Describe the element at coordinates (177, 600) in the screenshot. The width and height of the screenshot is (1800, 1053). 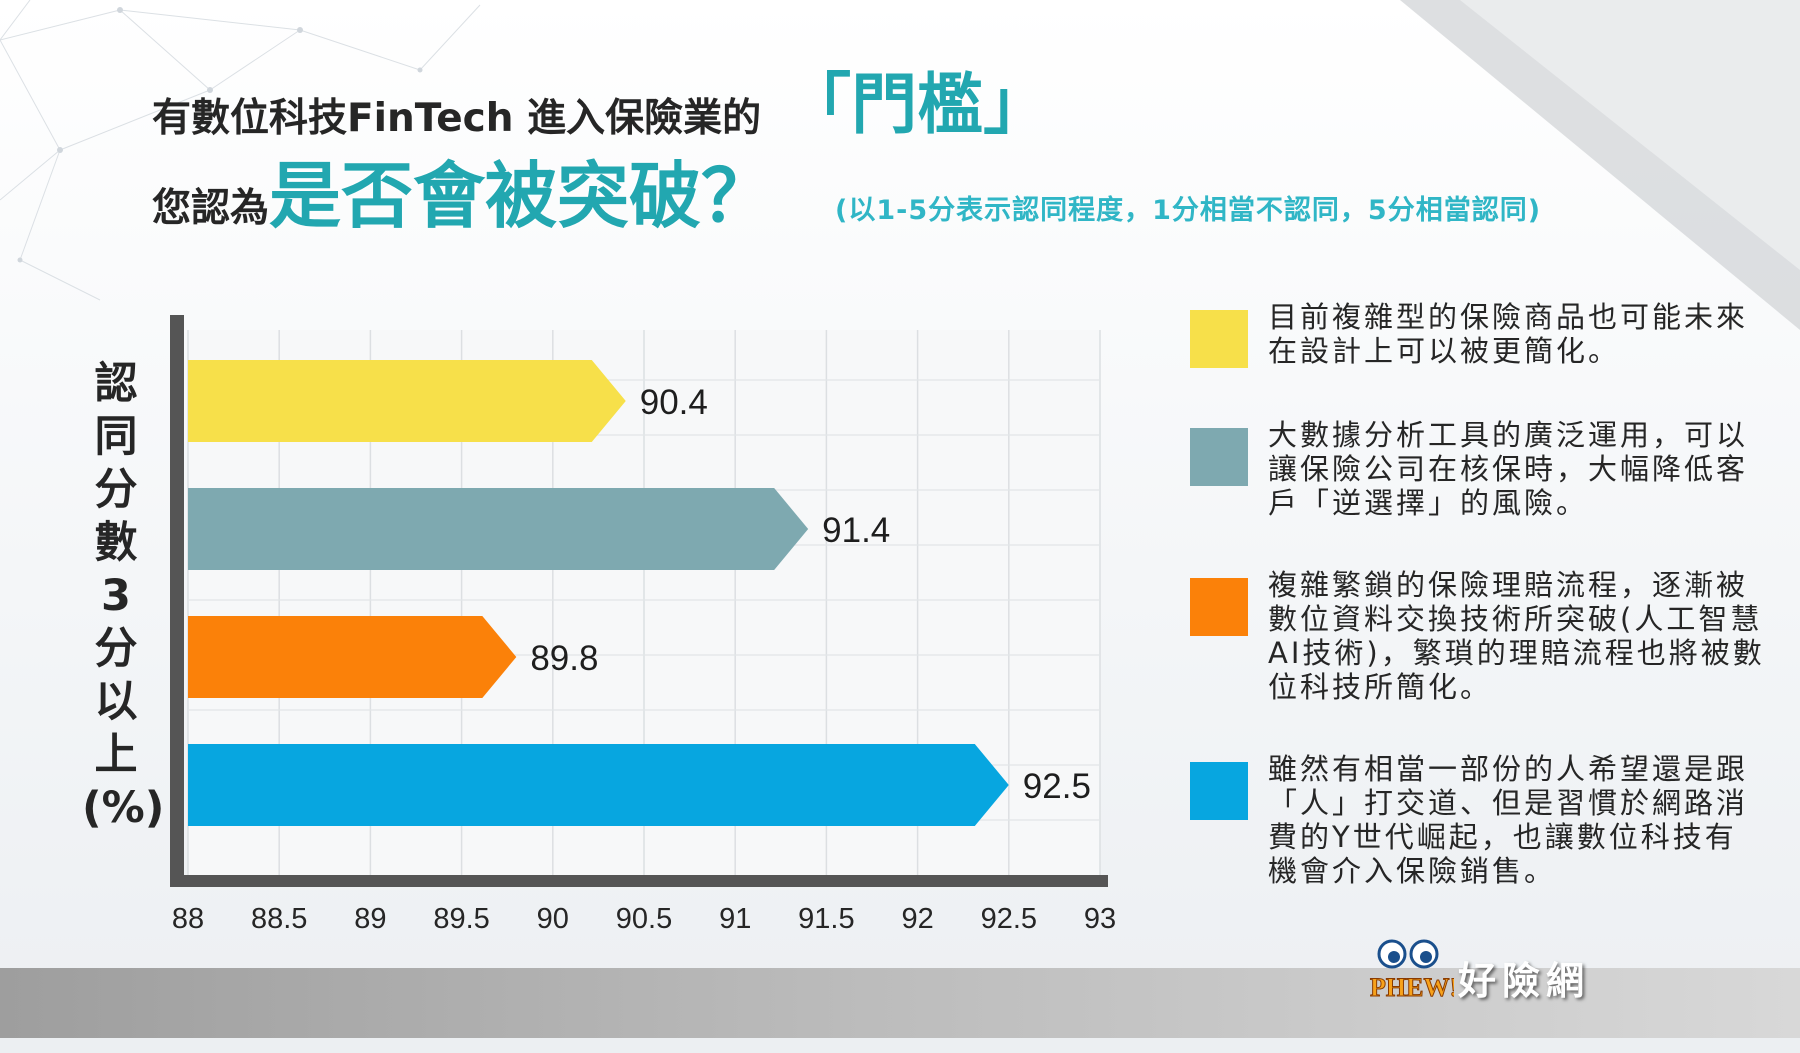
I see `y-axis-line` at that location.